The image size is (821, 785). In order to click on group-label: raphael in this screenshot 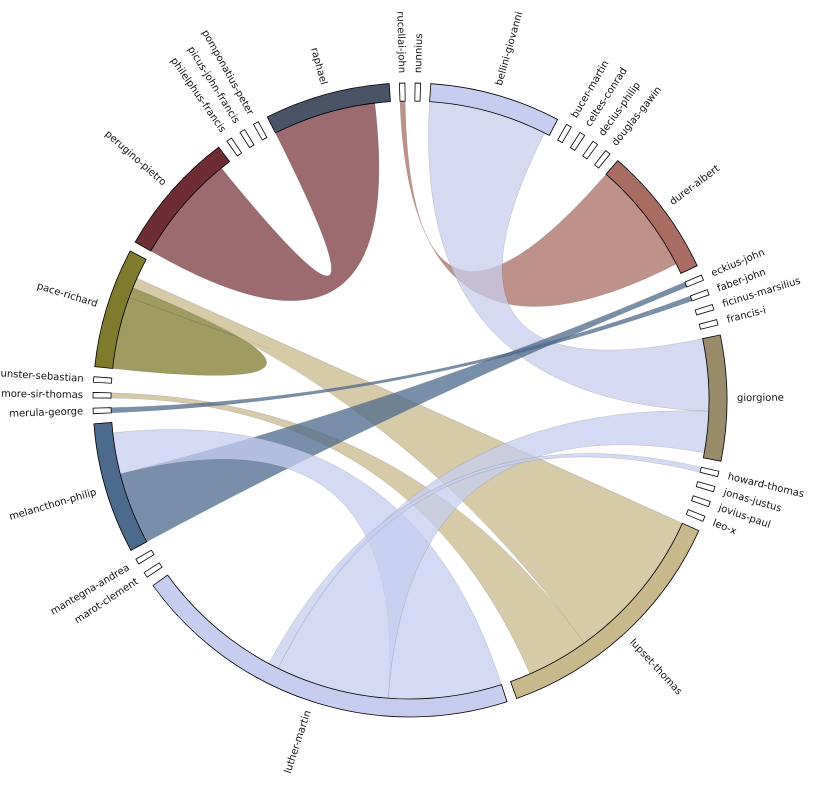, I will do `click(318, 67)`.